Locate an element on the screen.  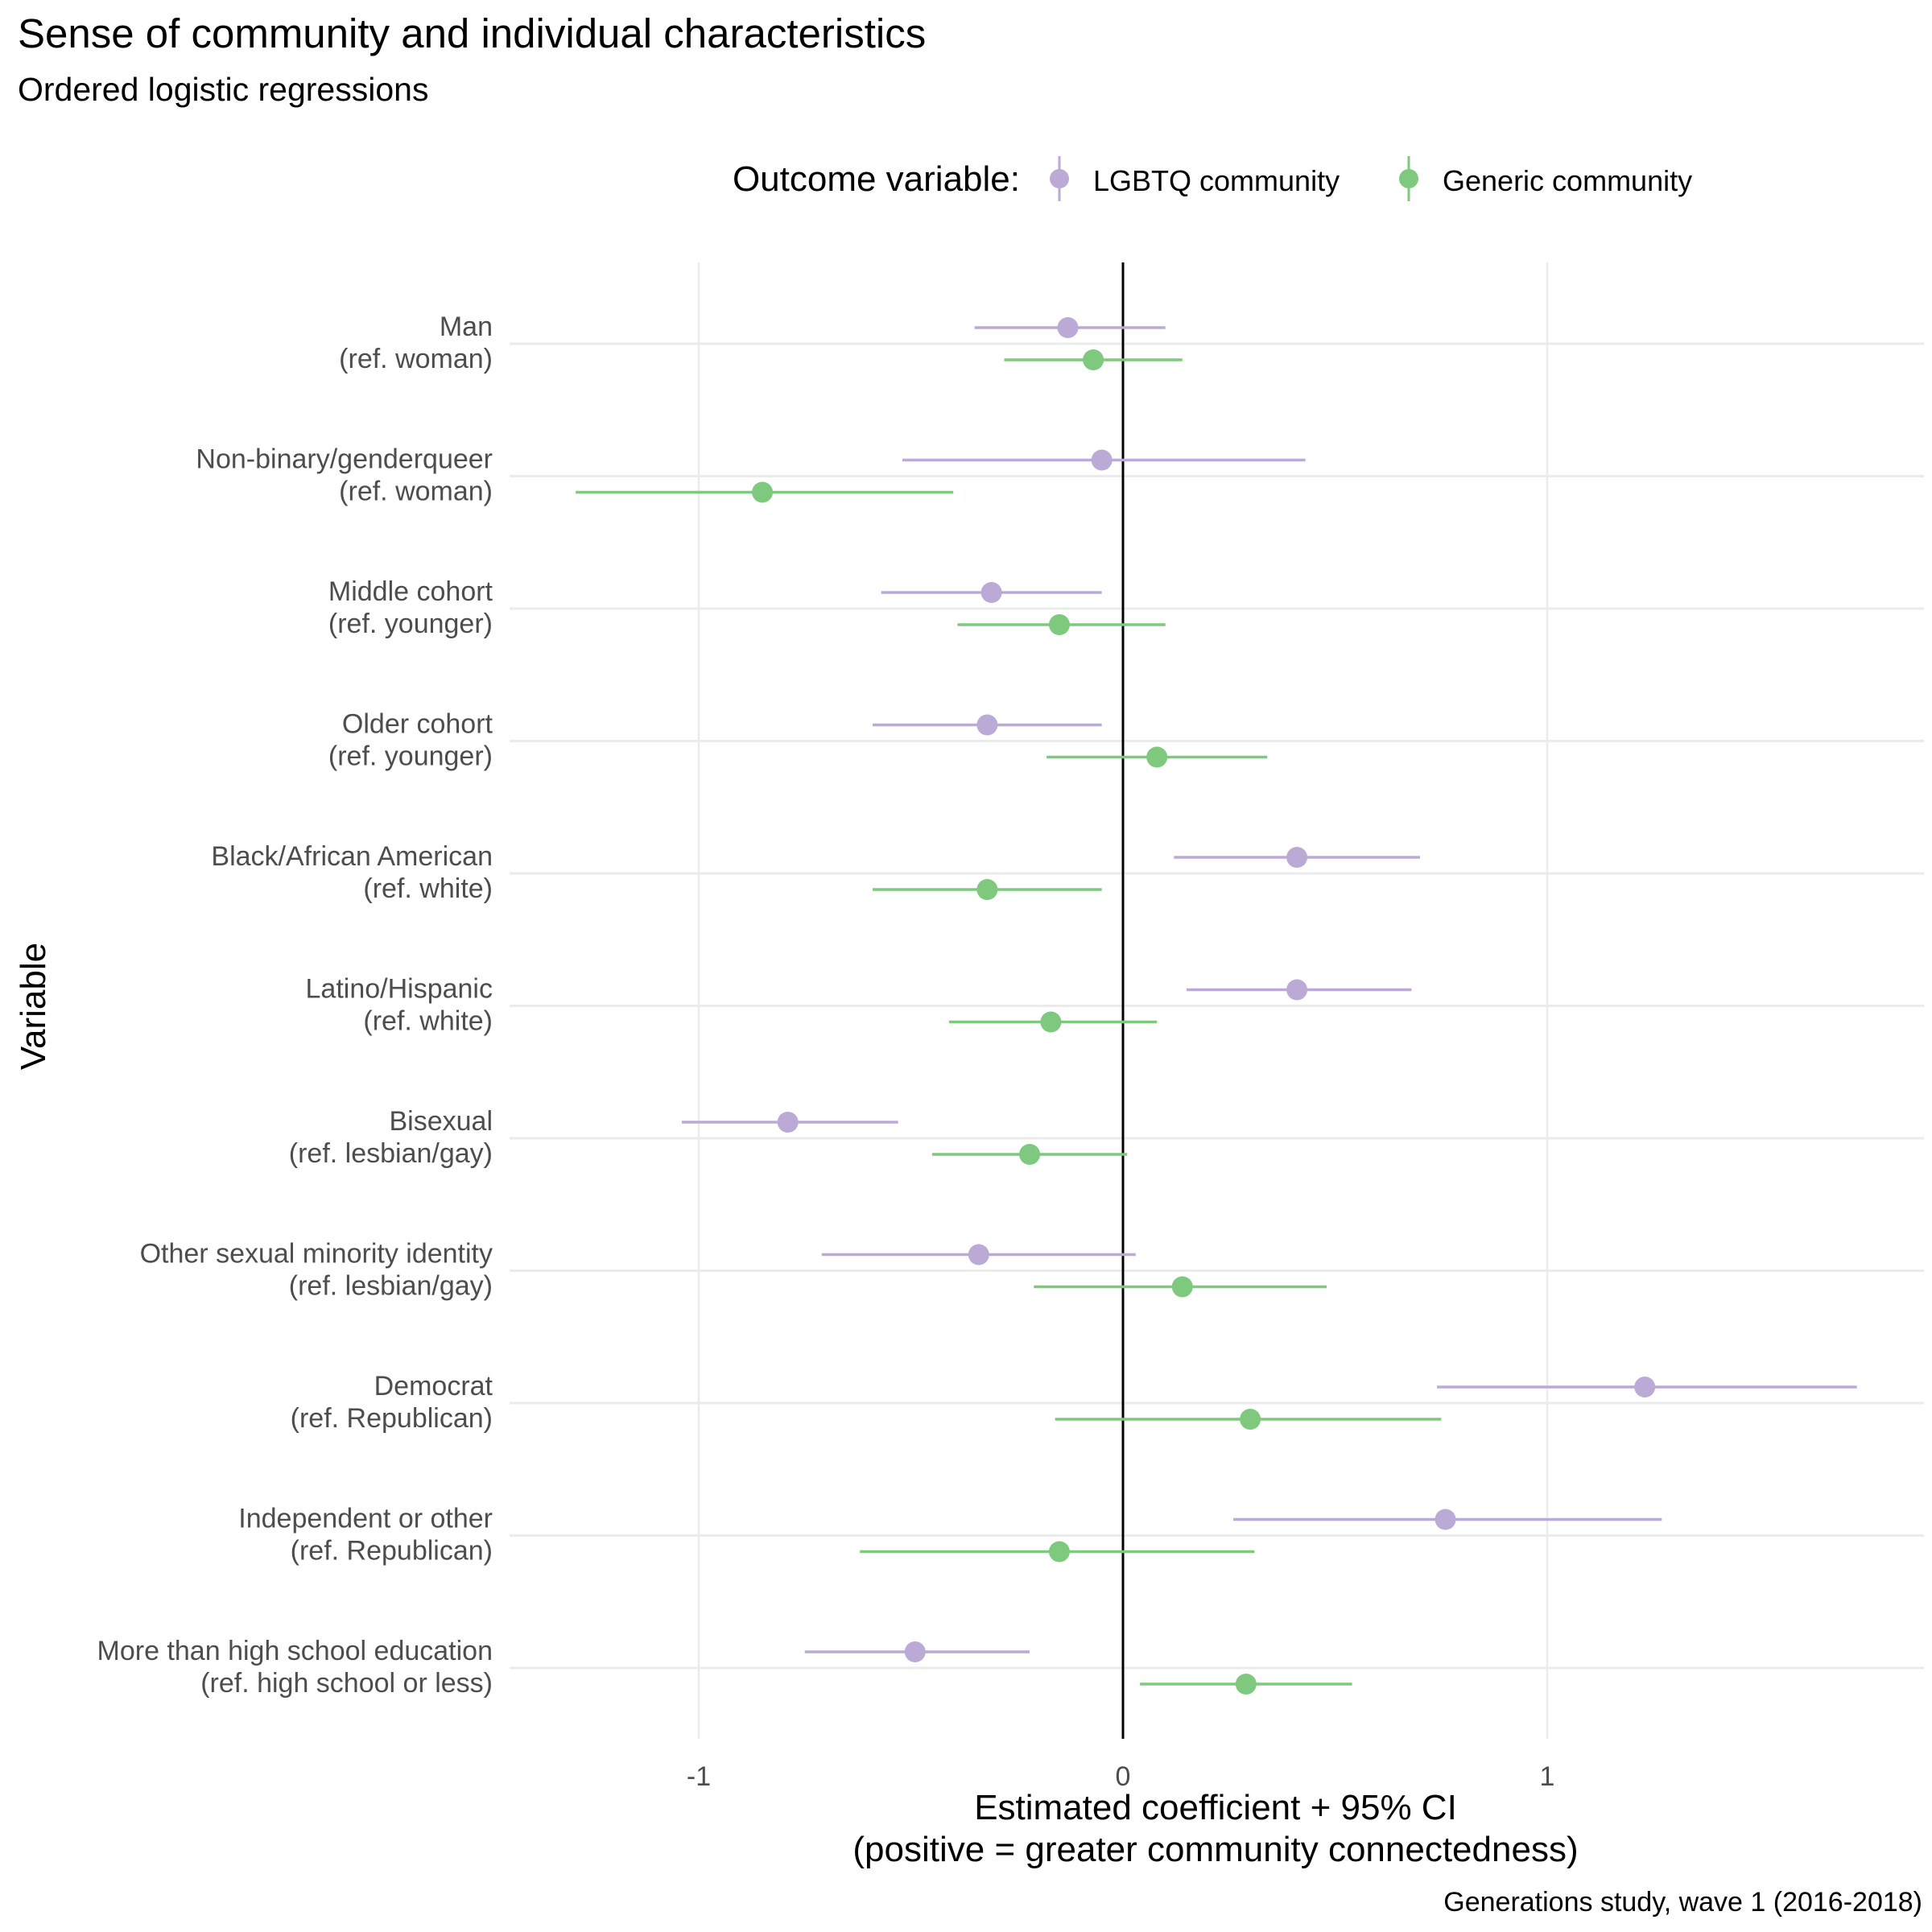
x-axis-title-line1: Estimated coefficient + 95% CI is located at coordinates (1215, 1807).